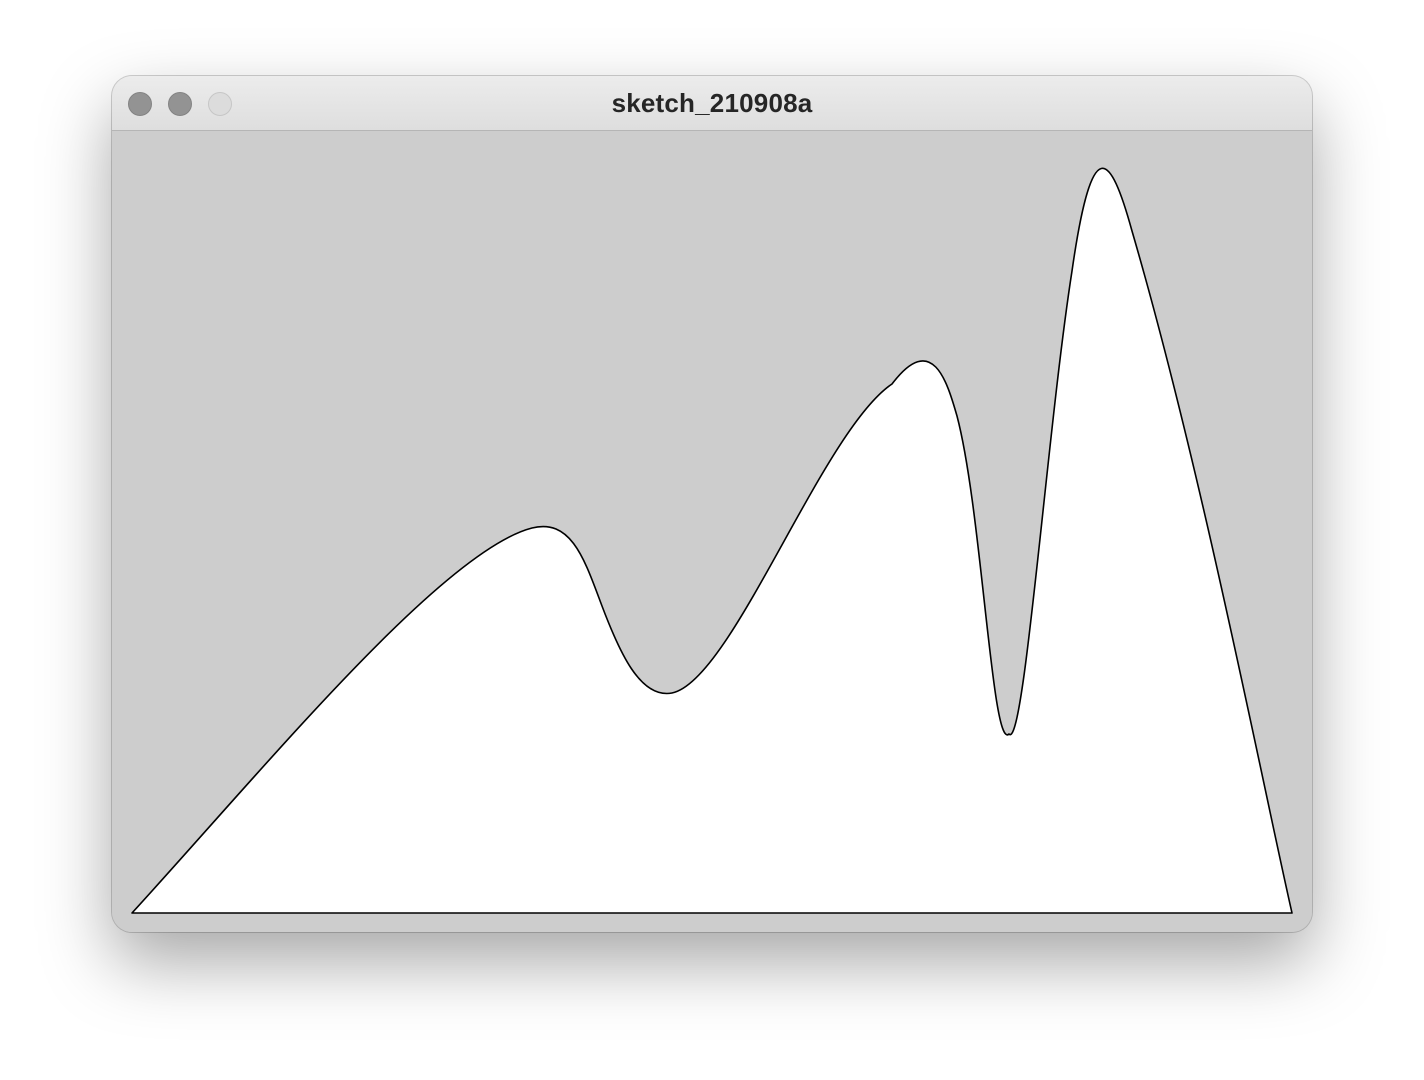 This screenshot has height=1080, width=1424. Describe the element at coordinates (180, 104) in the screenshot. I see `minimize-button` at that location.